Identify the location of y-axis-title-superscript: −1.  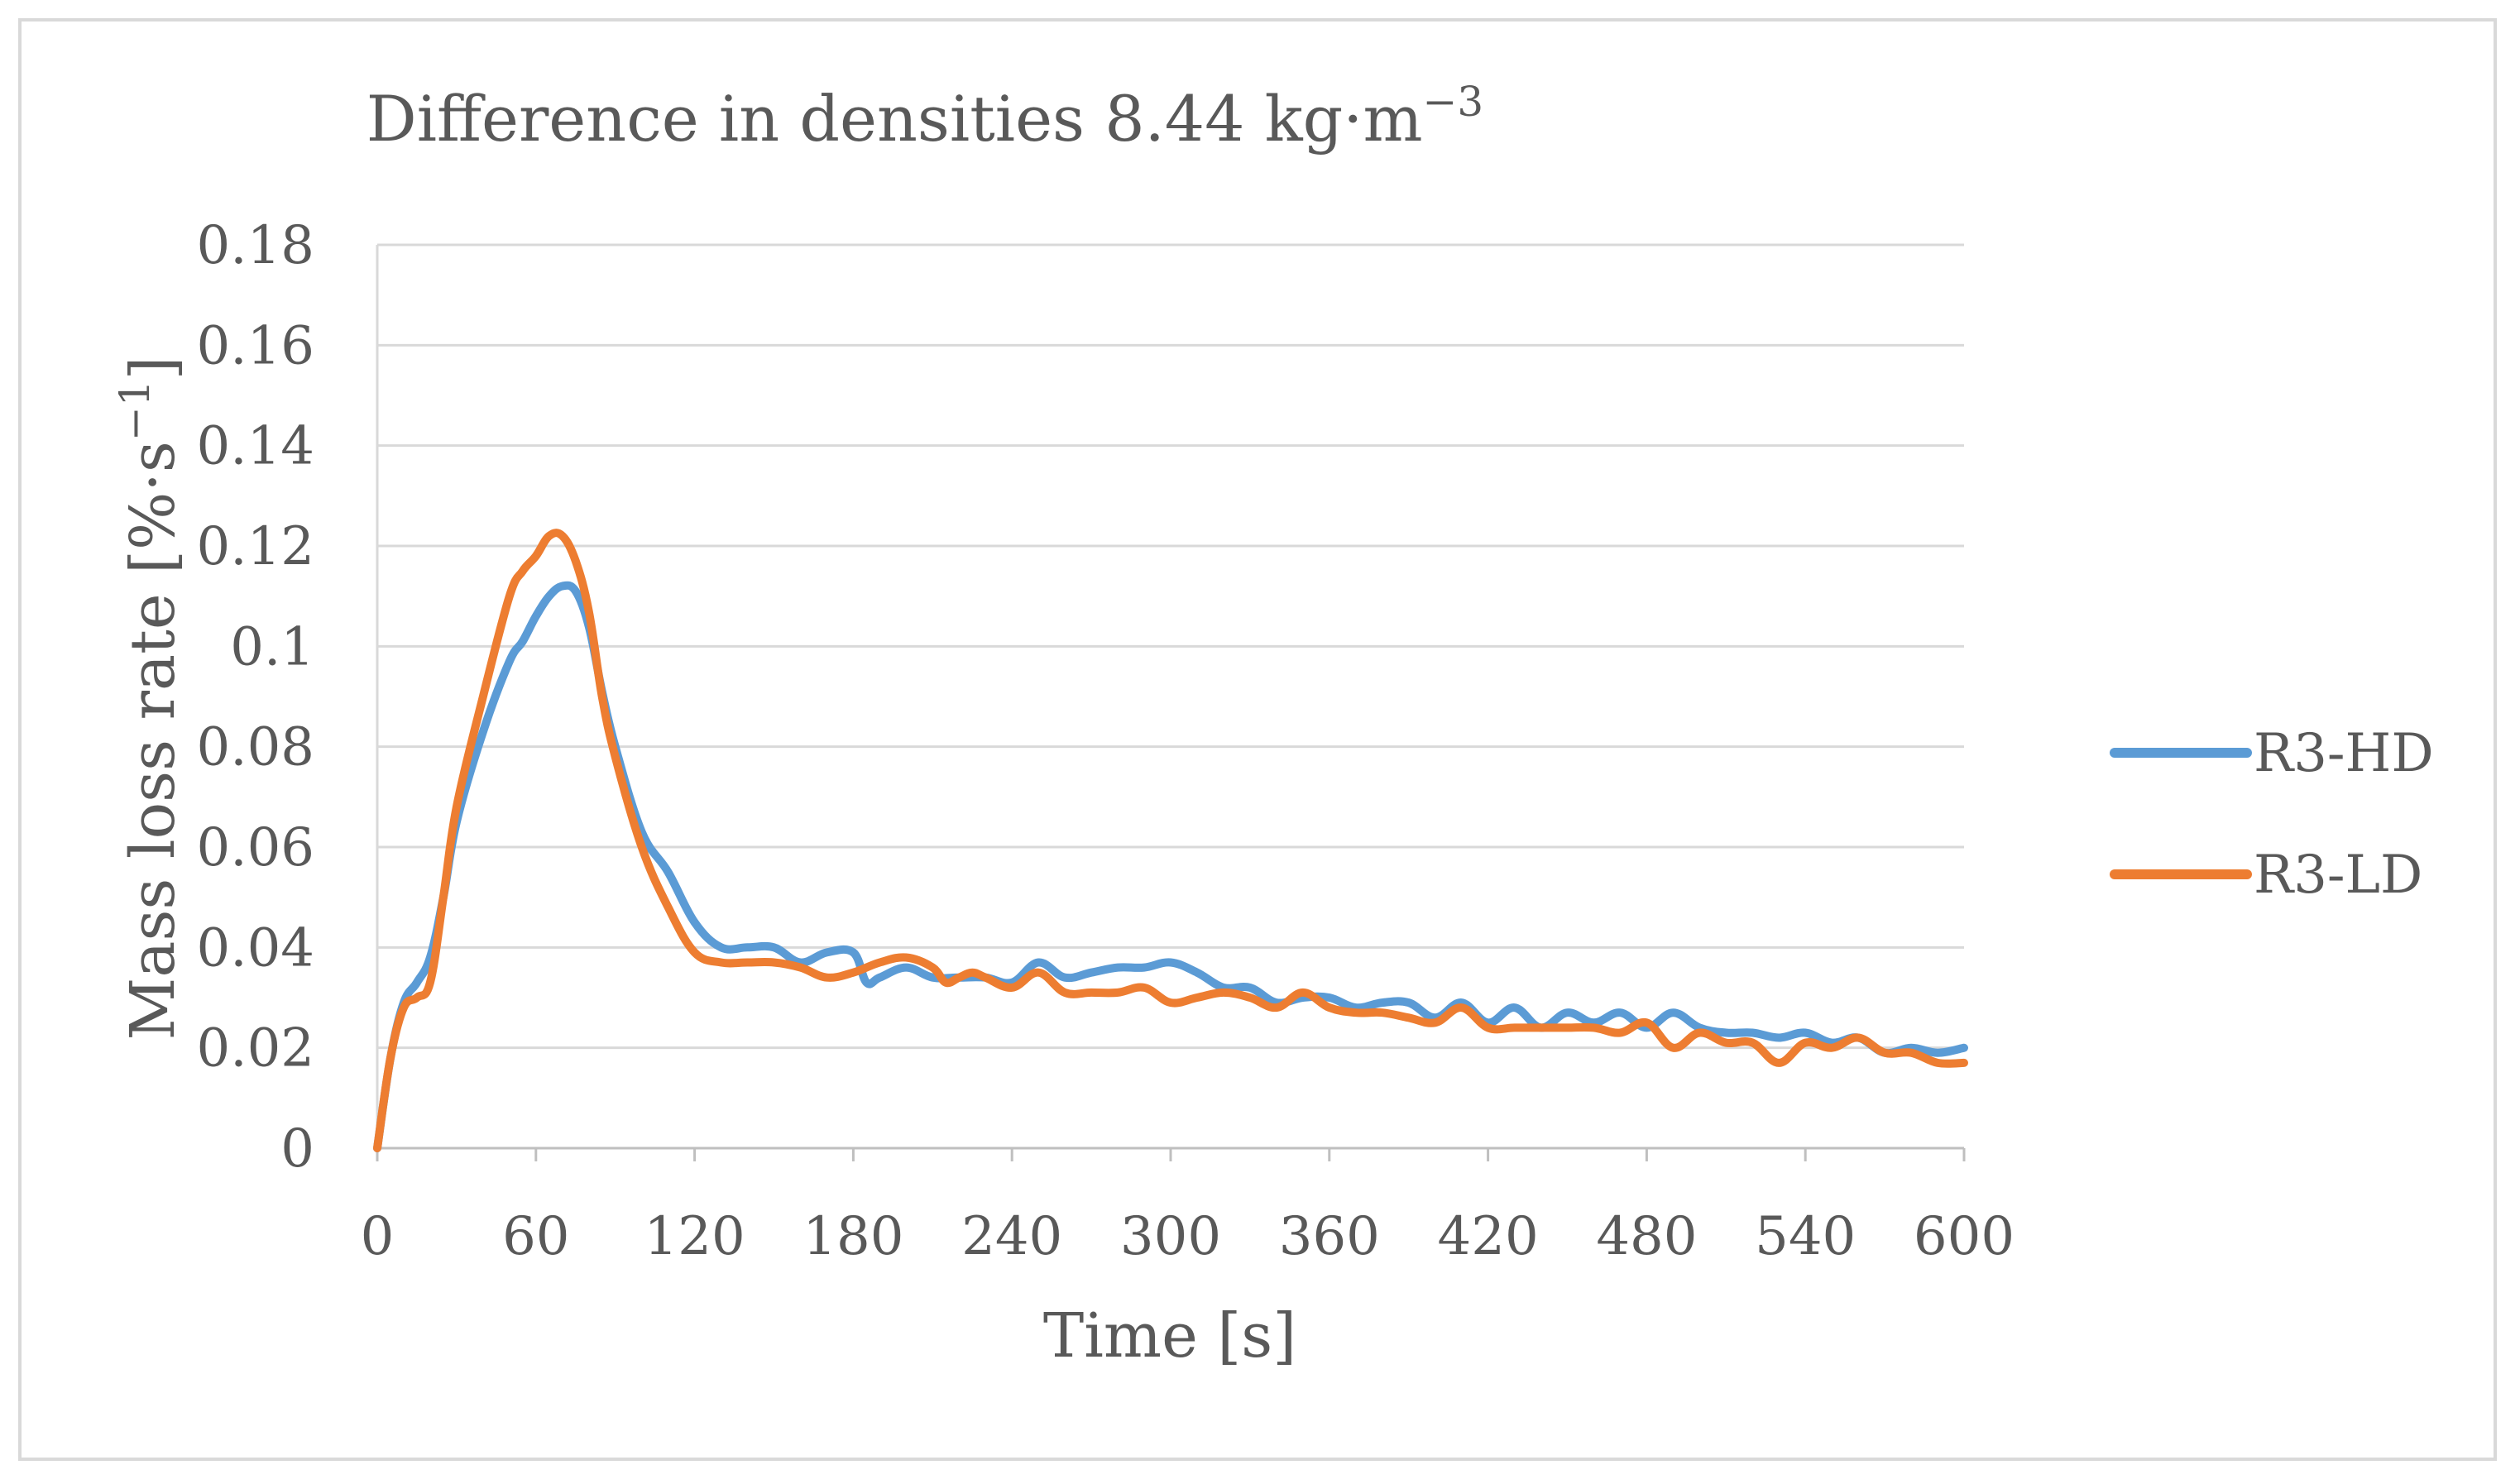
(135, 410).